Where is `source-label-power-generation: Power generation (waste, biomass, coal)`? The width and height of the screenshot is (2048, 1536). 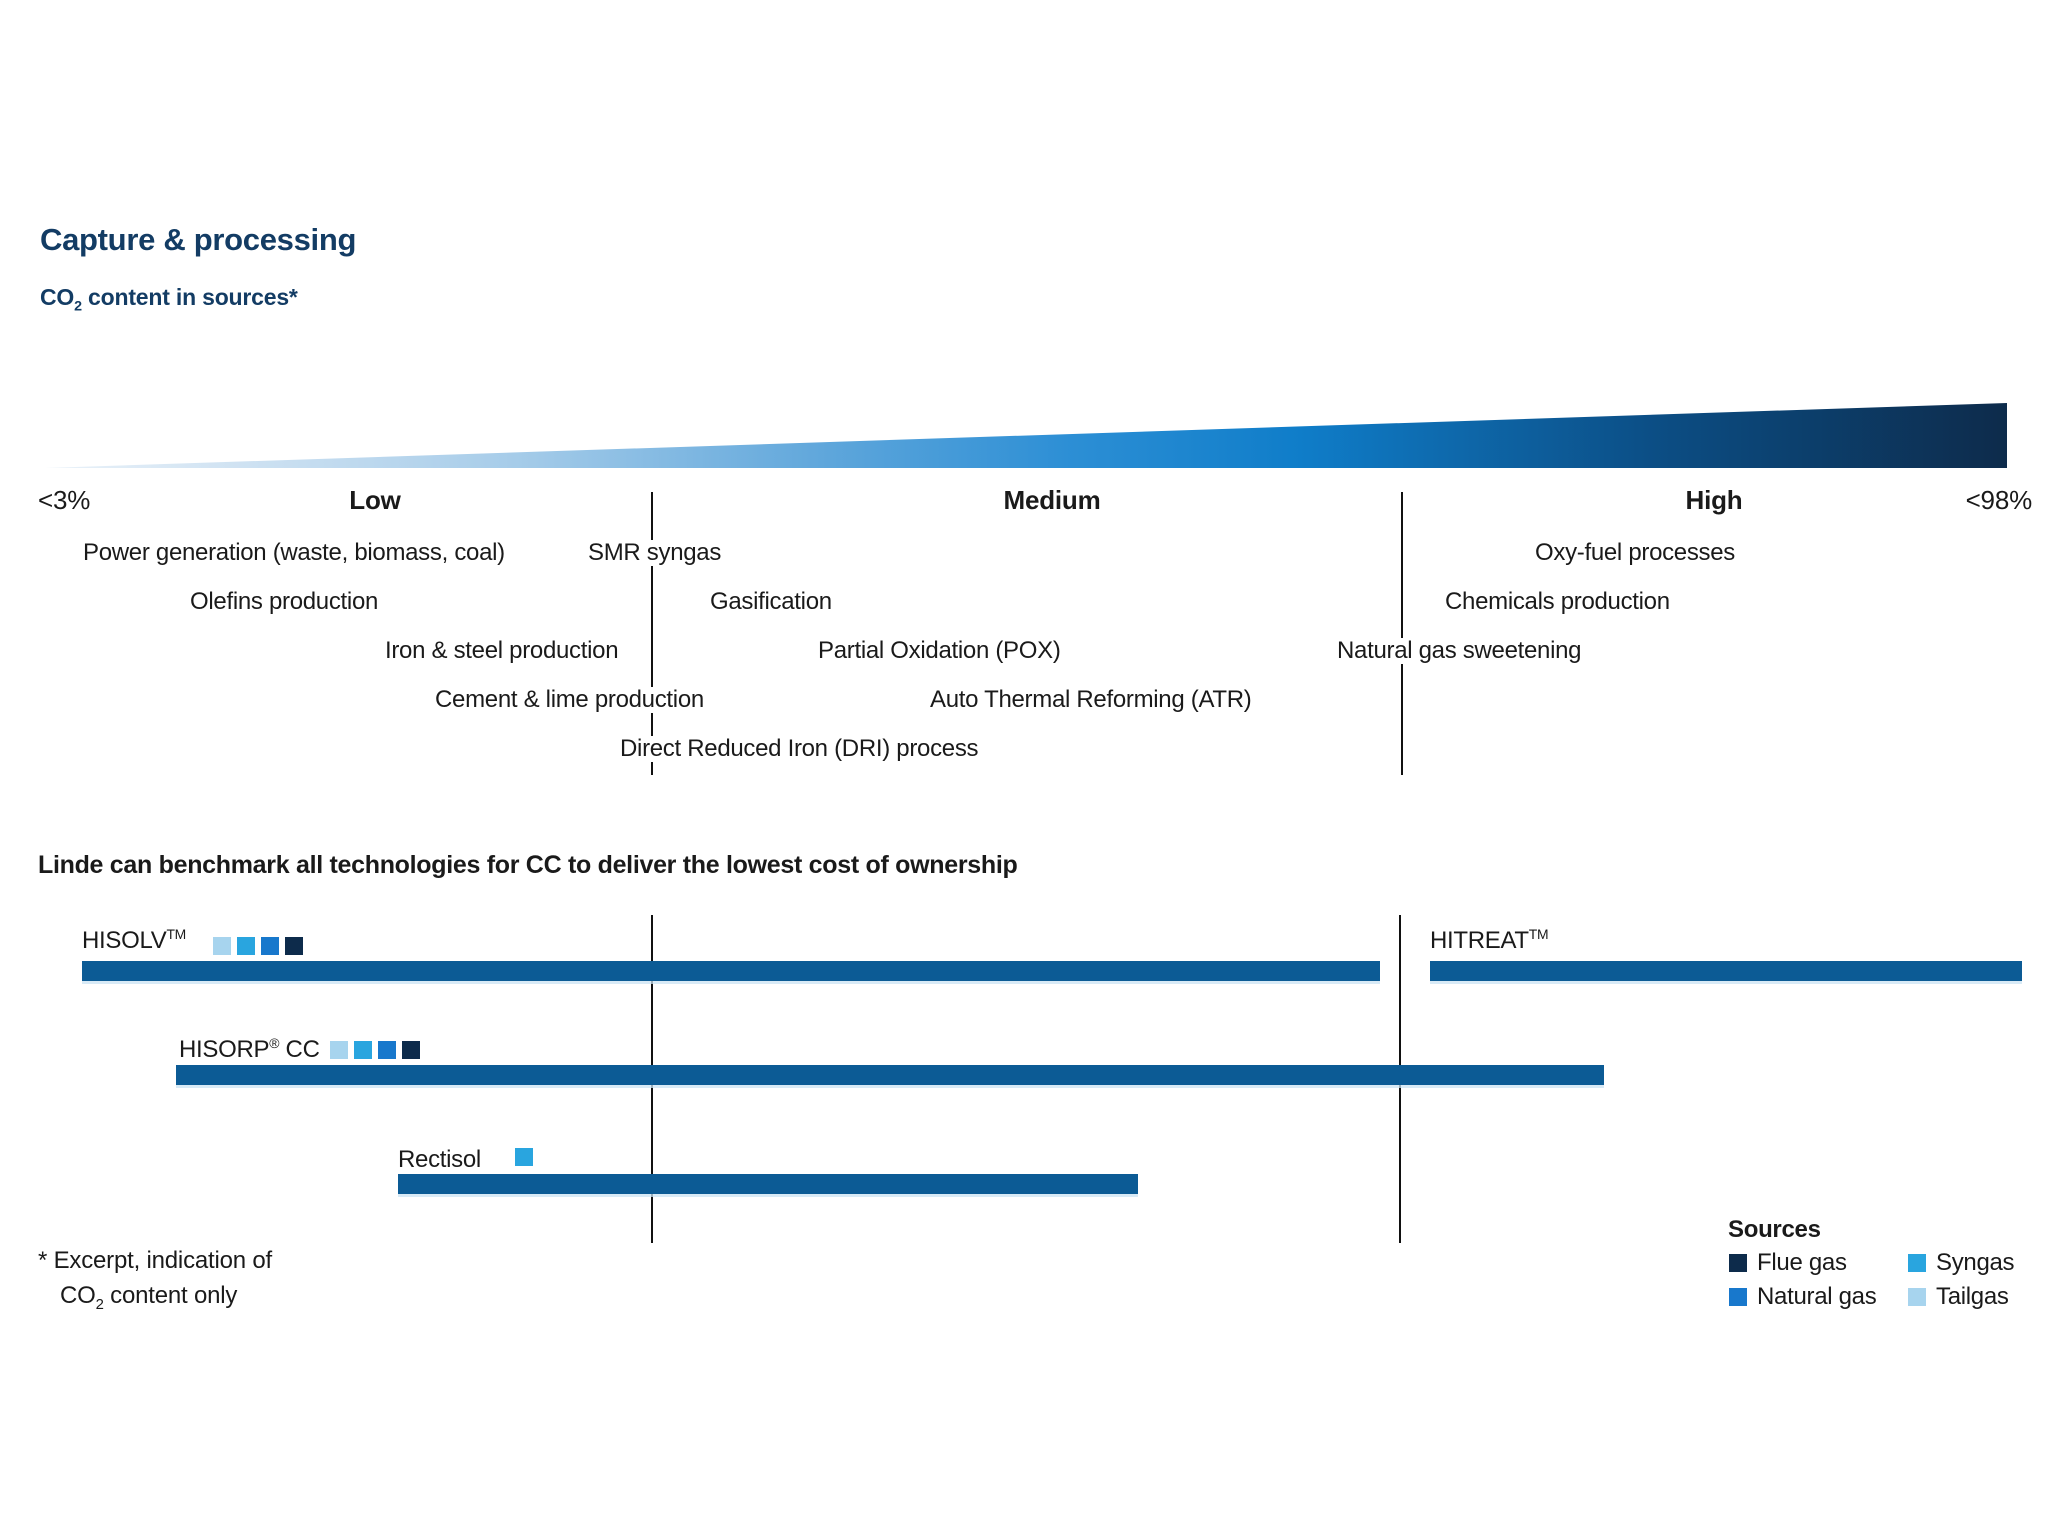
source-label-power-generation: Power generation (waste, biomass, coal) is located at coordinates (294, 553).